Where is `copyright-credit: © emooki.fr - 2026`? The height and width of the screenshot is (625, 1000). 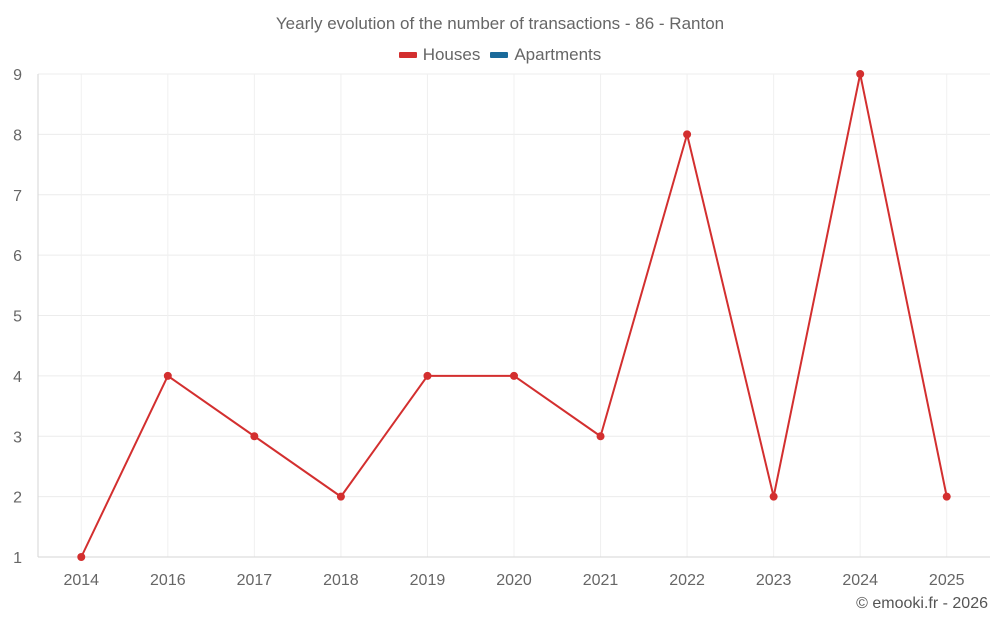 copyright-credit: © emooki.fr - 2026 is located at coordinates (922, 603).